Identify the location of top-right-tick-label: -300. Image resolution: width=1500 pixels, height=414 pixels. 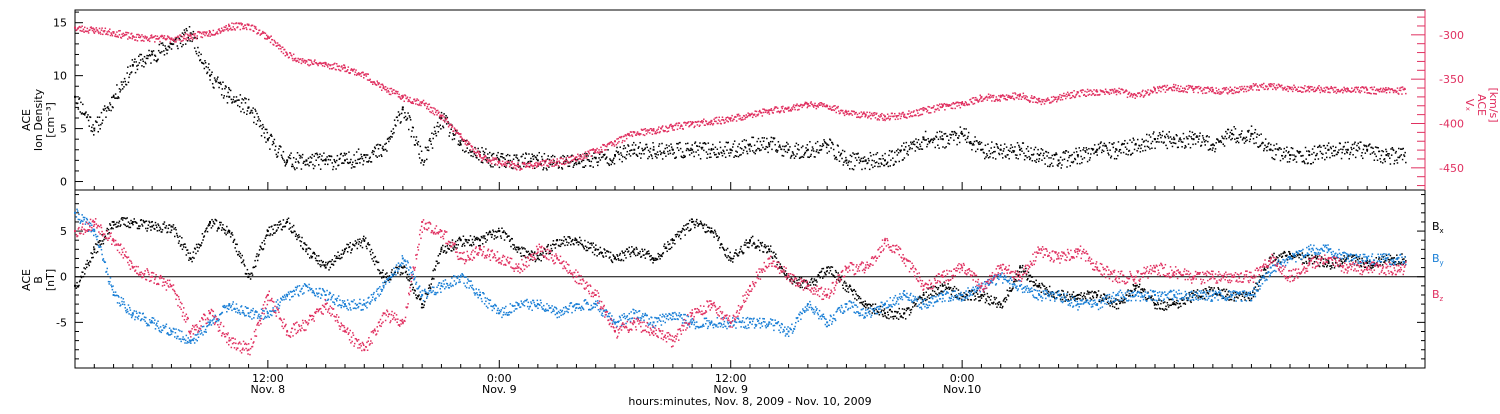
(1451, 35).